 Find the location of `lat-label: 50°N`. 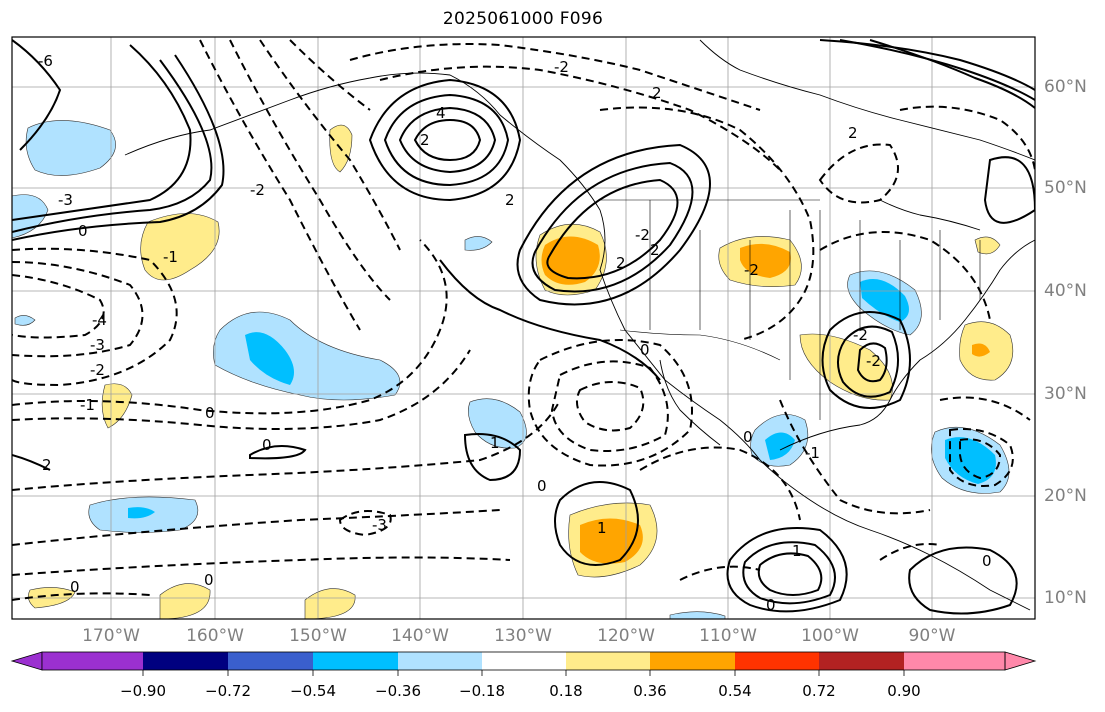

lat-label: 50°N is located at coordinates (1065, 188).